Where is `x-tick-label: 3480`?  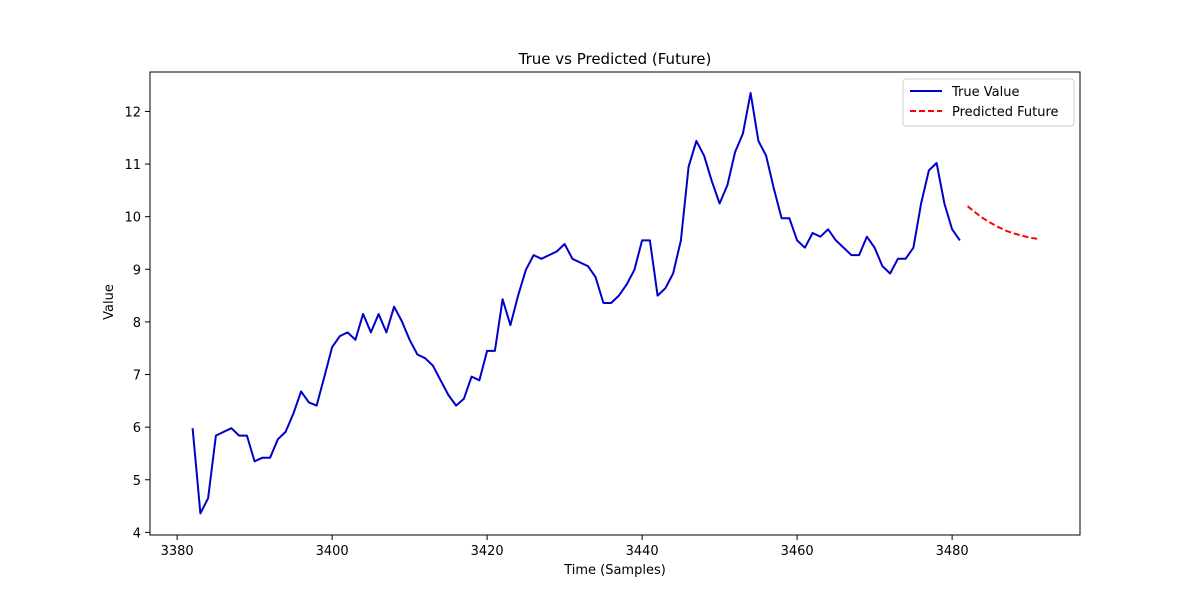
x-tick-label: 3480 is located at coordinates (952, 551).